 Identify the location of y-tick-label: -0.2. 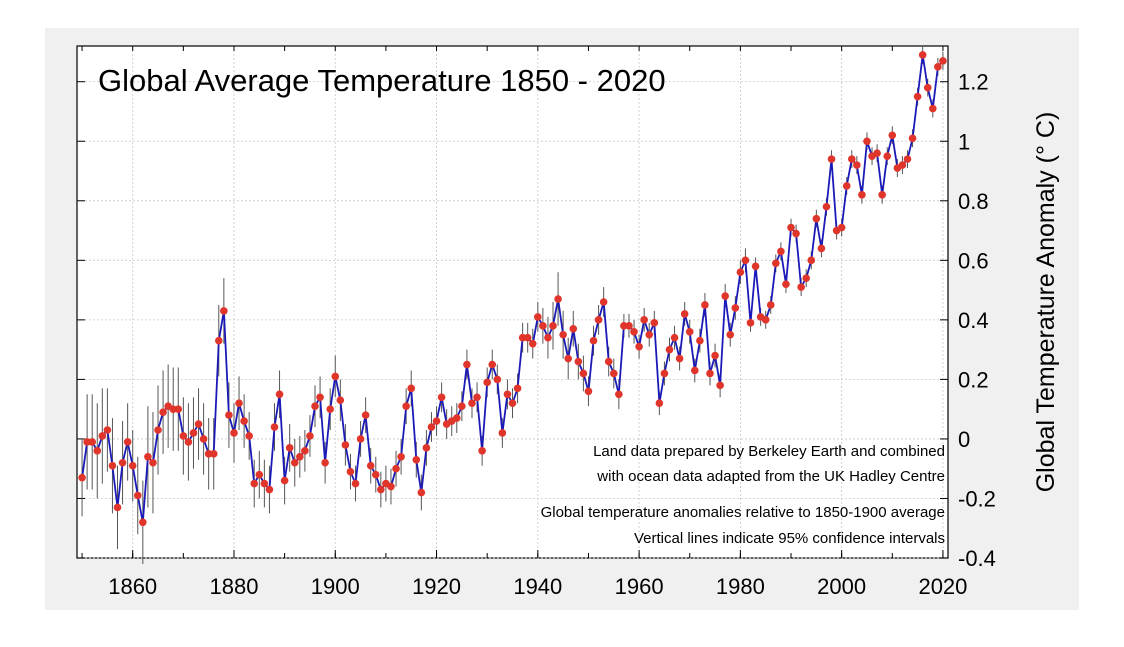
(977, 498).